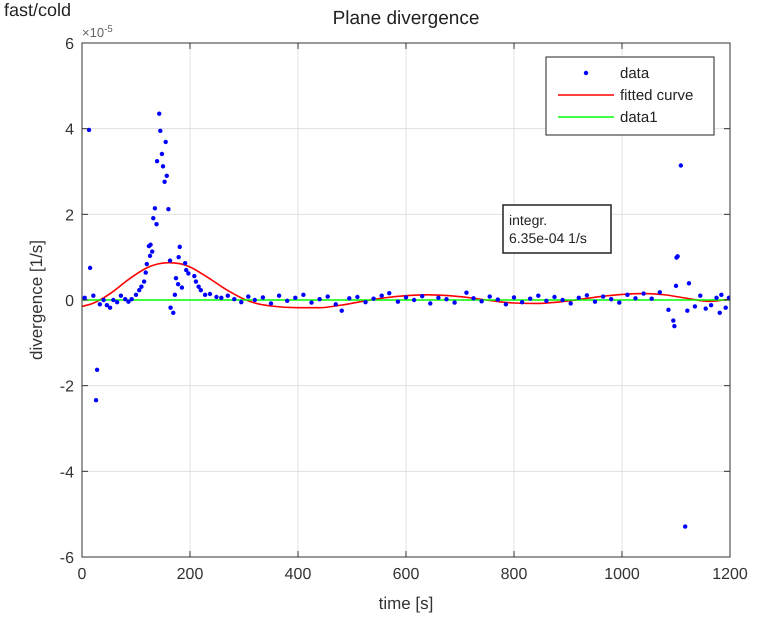 The width and height of the screenshot is (777, 623). What do you see at coordinates (548, 229) in the screenshot?
I see `annotation: integr. 6.35e-04 1/s` at bounding box center [548, 229].